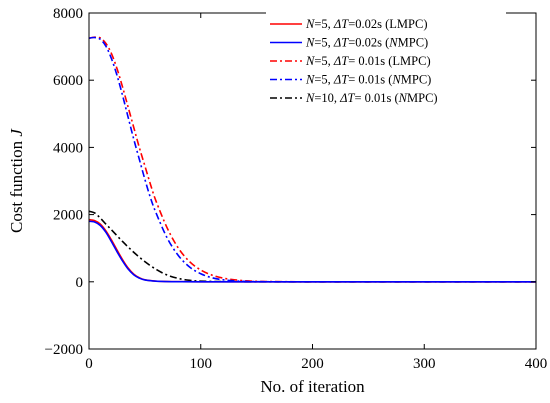 Image resolution: width=550 pixels, height=403 pixels. What do you see at coordinates (68, 14) in the screenshot?
I see `y-tick-label: 8000` at bounding box center [68, 14].